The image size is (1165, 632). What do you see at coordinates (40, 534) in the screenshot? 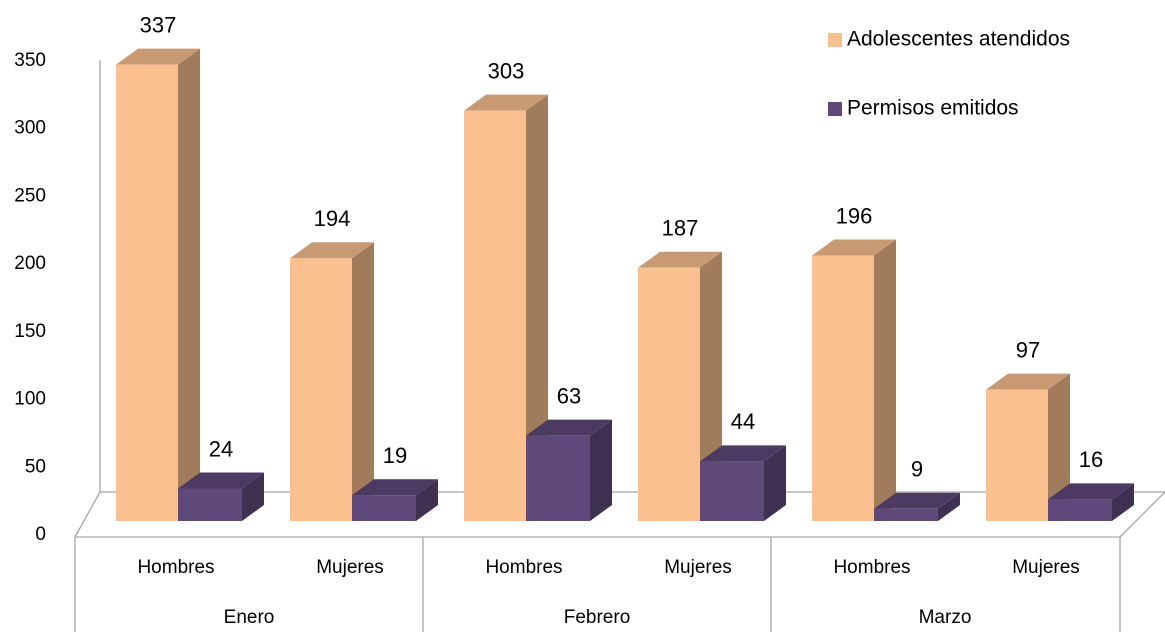
I see `y-tick-label: 0` at bounding box center [40, 534].